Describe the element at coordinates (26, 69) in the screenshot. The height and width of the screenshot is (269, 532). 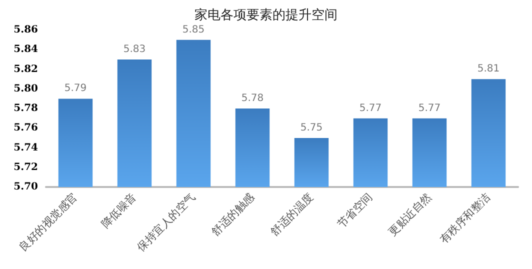
I see `y-tick-label: 5.82` at that location.